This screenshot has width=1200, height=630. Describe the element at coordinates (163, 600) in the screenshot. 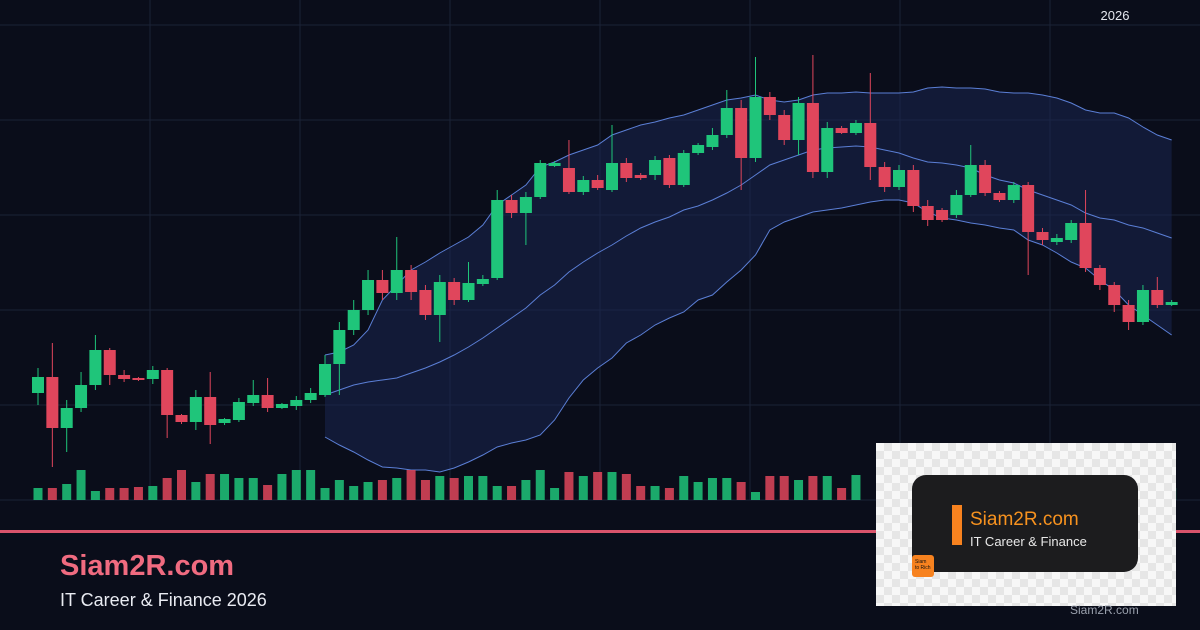

I see `brand-tagline: IT Career & Finance 2026` at that location.